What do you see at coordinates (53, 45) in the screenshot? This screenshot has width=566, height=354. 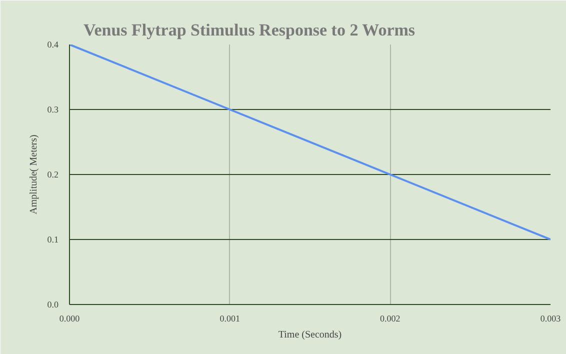 I see `y-tick-label: 0.4` at bounding box center [53, 45].